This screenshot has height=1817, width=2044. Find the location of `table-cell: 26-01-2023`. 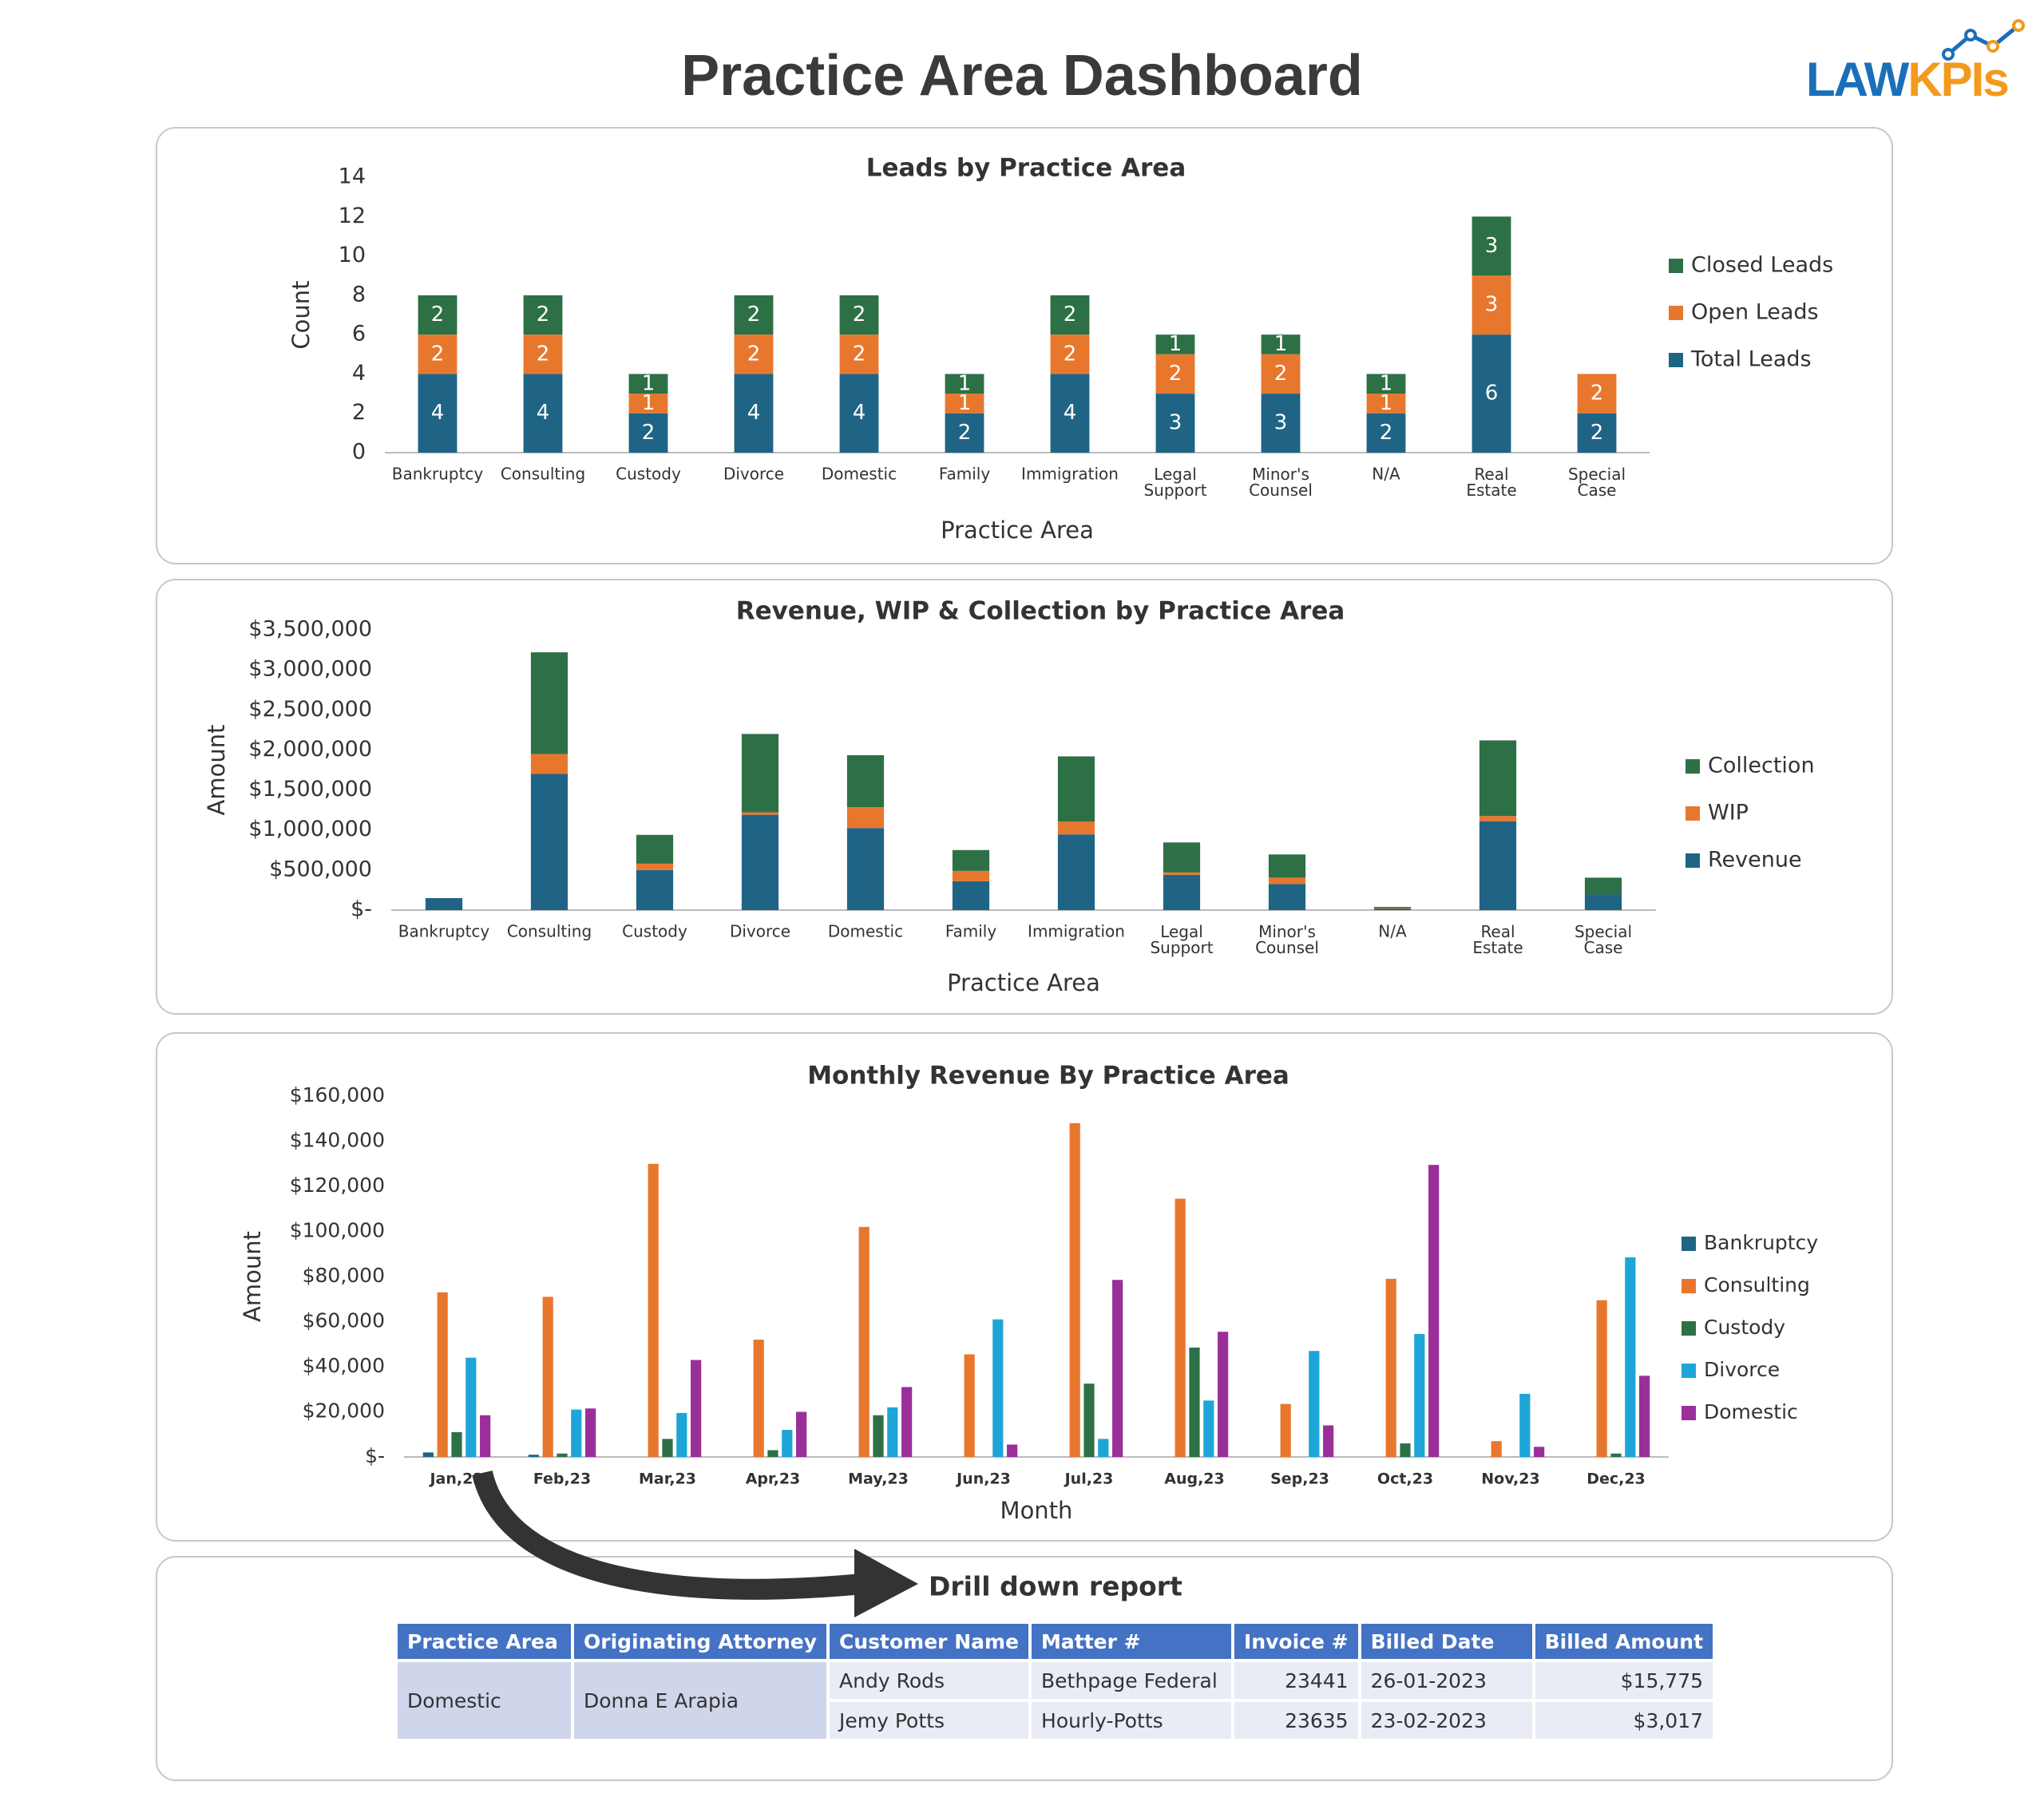

table-cell: 26-01-2023 is located at coordinates (1446, 1680).